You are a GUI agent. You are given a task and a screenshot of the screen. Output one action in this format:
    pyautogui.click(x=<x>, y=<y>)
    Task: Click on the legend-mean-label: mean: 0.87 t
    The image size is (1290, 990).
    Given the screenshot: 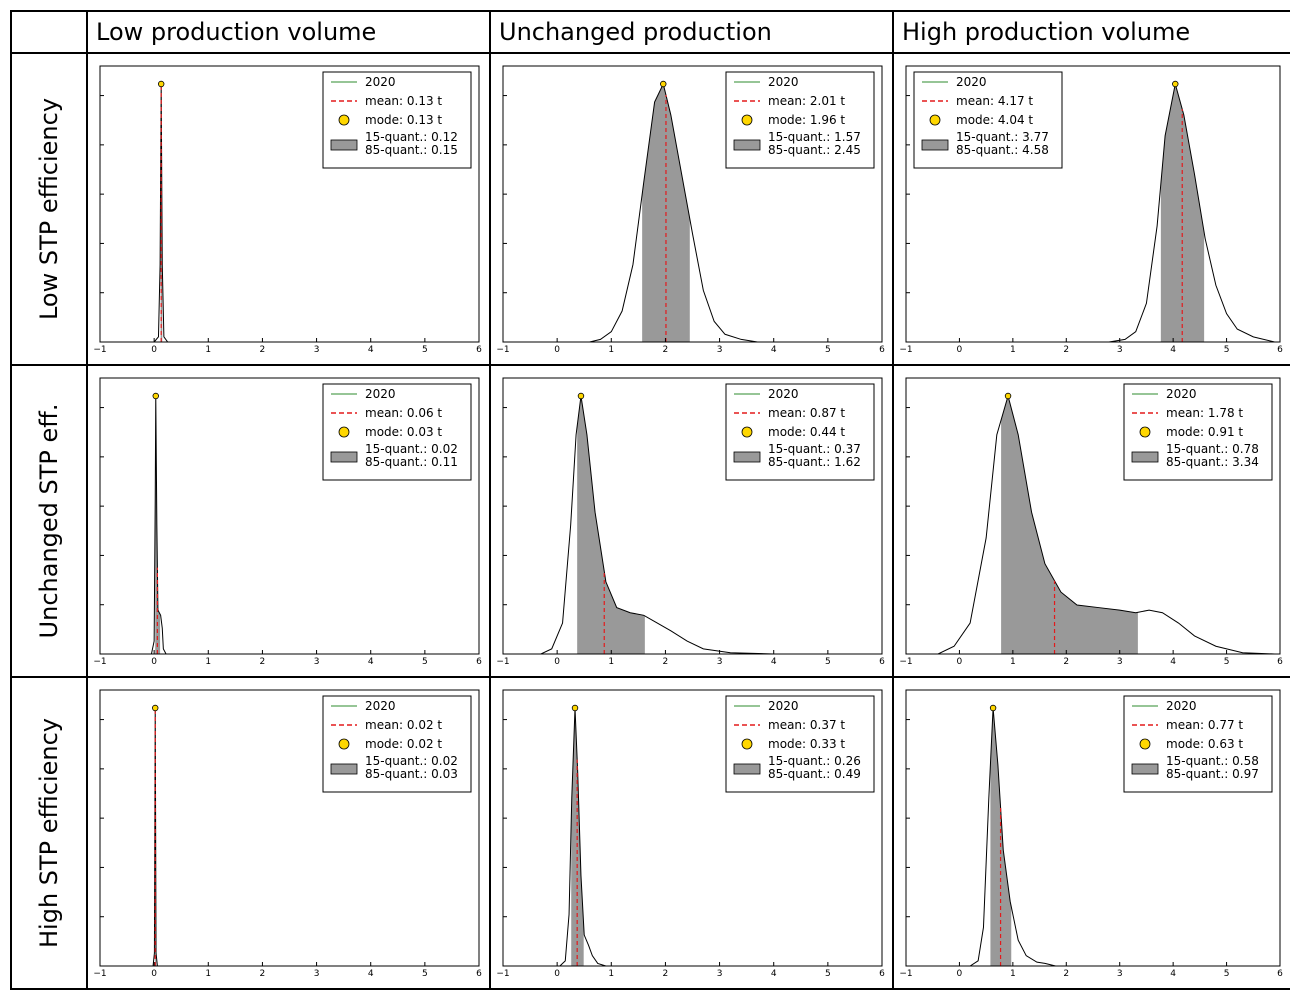 What is the action you would take?
    pyautogui.click(x=806, y=413)
    